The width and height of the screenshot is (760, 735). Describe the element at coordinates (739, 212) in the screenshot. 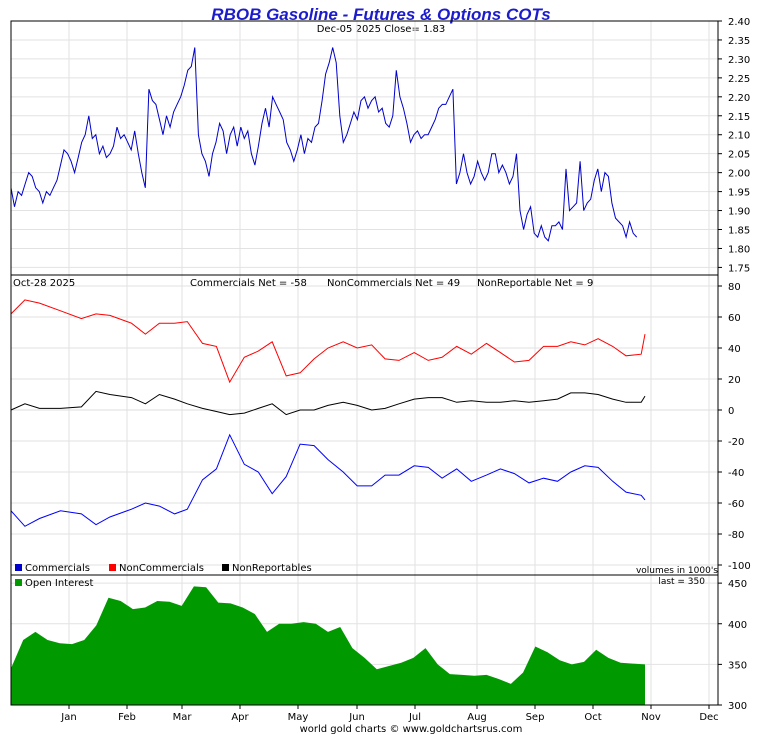

I see `price-tick-label: 1.90` at that location.